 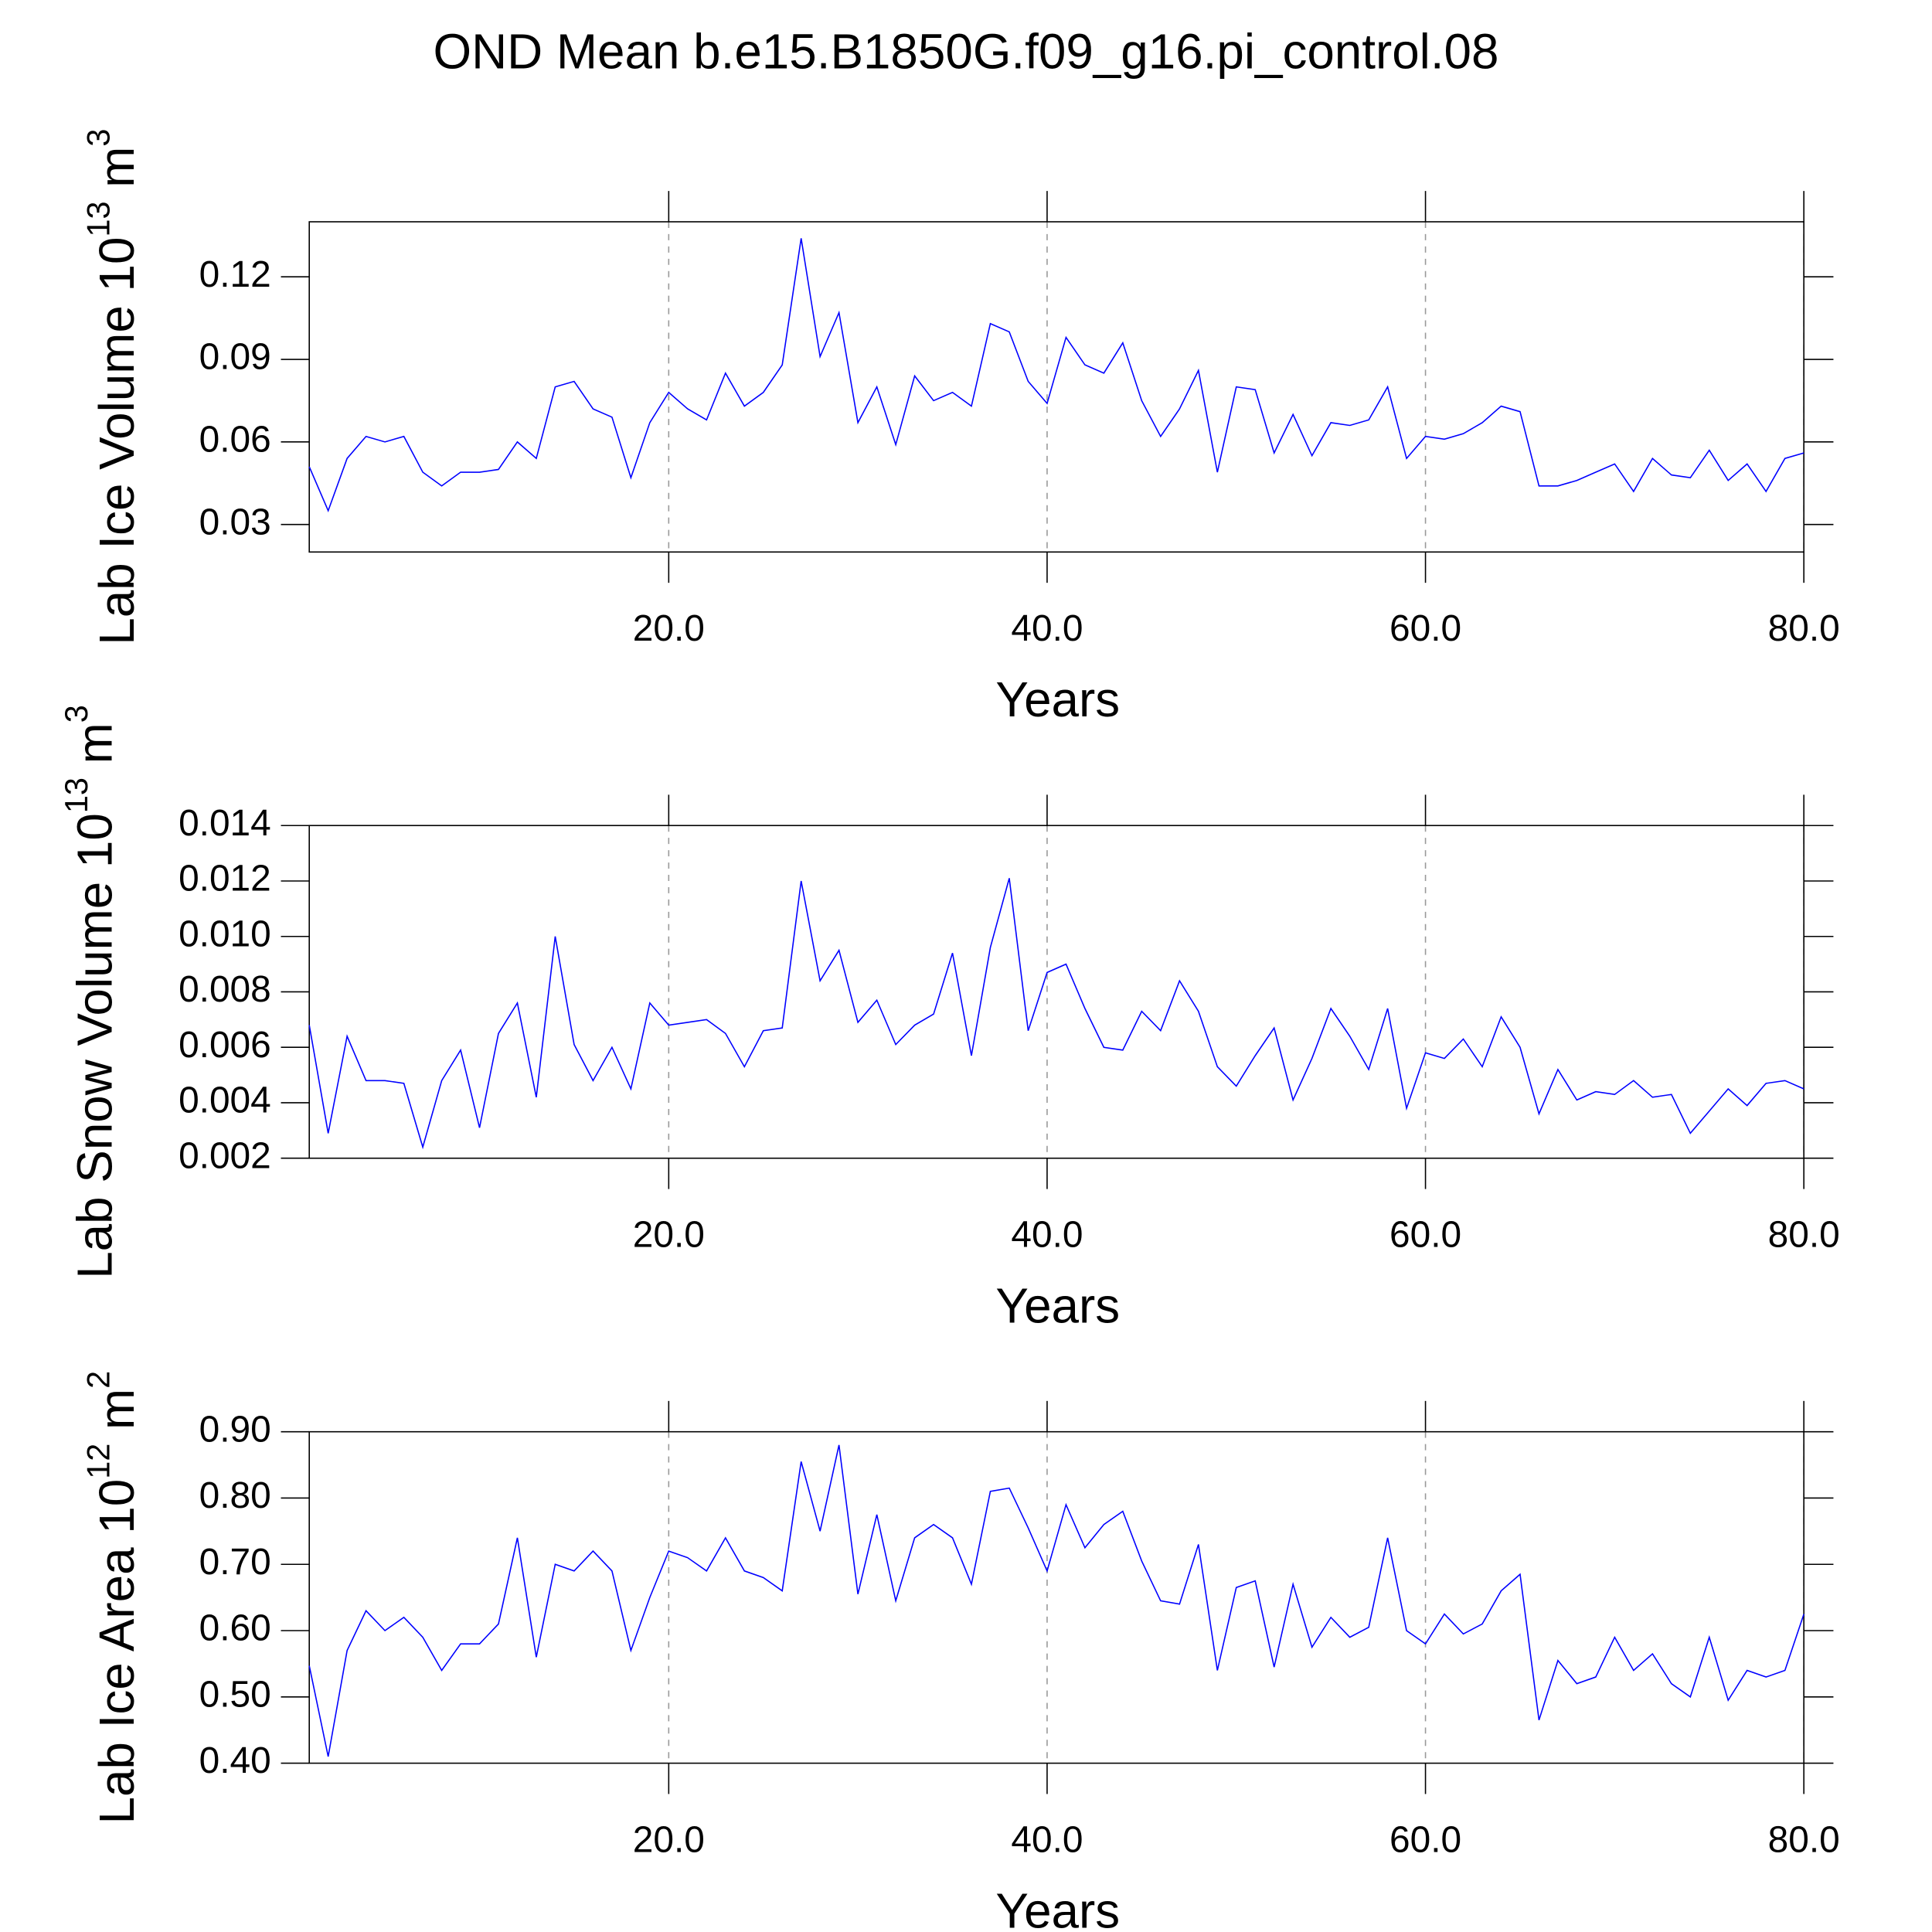 What do you see at coordinates (235, 358) in the screenshot?
I see `y-tick-label: 0.09` at bounding box center [235, 358].